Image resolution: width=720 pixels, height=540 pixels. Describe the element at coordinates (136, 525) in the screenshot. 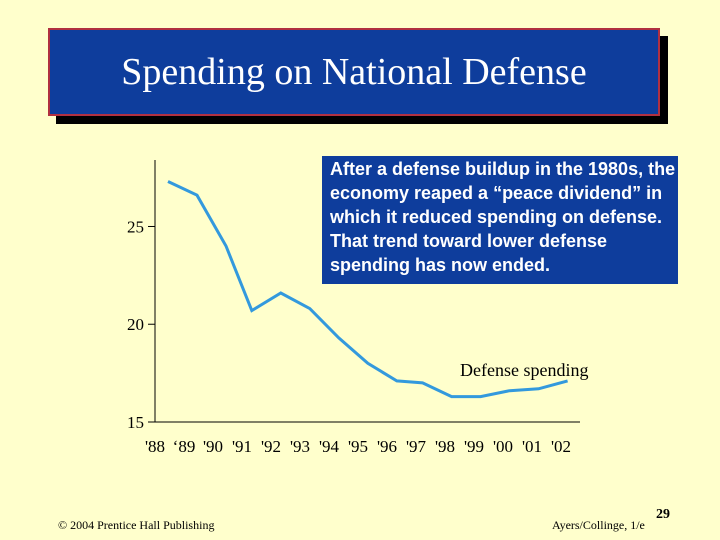

I see `copyright-footer: © 2004 Prentice Hall Publishing` at that location.